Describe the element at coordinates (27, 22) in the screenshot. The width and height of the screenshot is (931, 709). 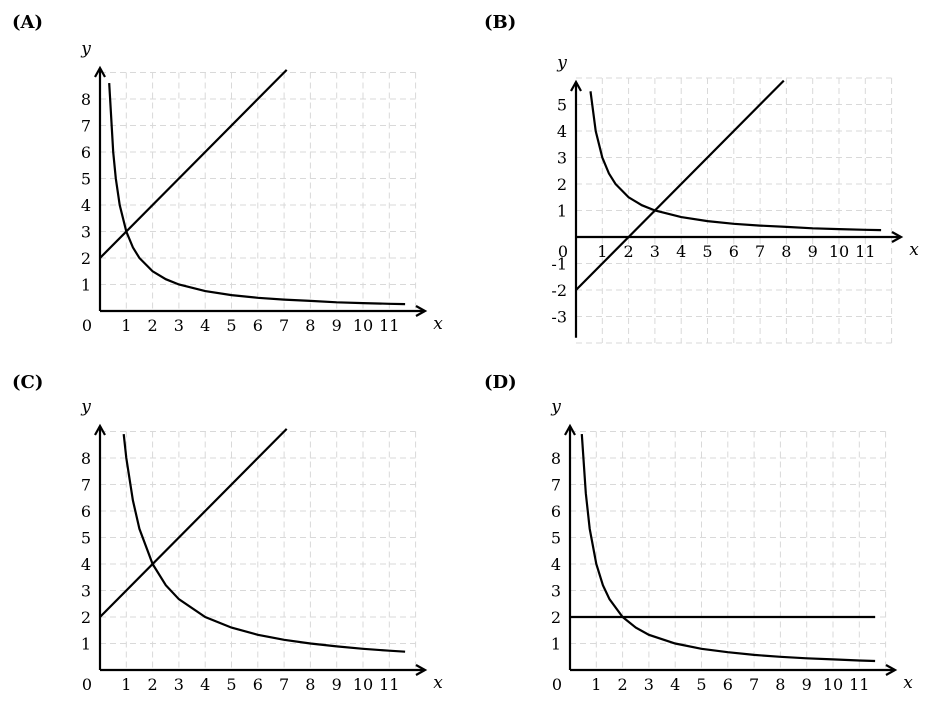
I see `panel-label-a: (A)` at that location.